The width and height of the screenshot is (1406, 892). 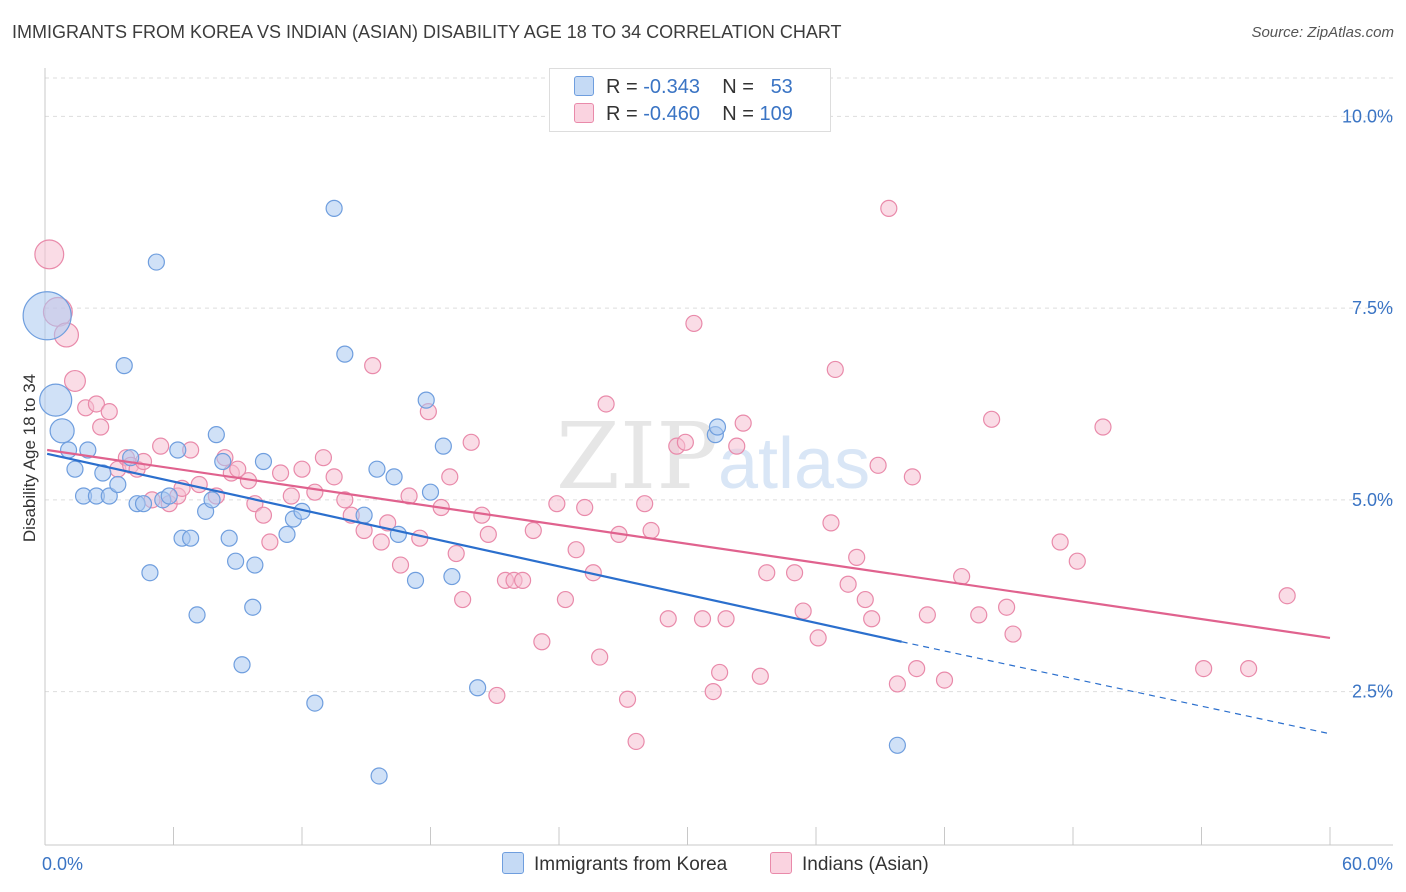 What do you see at coordinates (1367, 864) in the screenshot?
I see `x-tick-label: 60.0%` at bounding box center [1367, 864].